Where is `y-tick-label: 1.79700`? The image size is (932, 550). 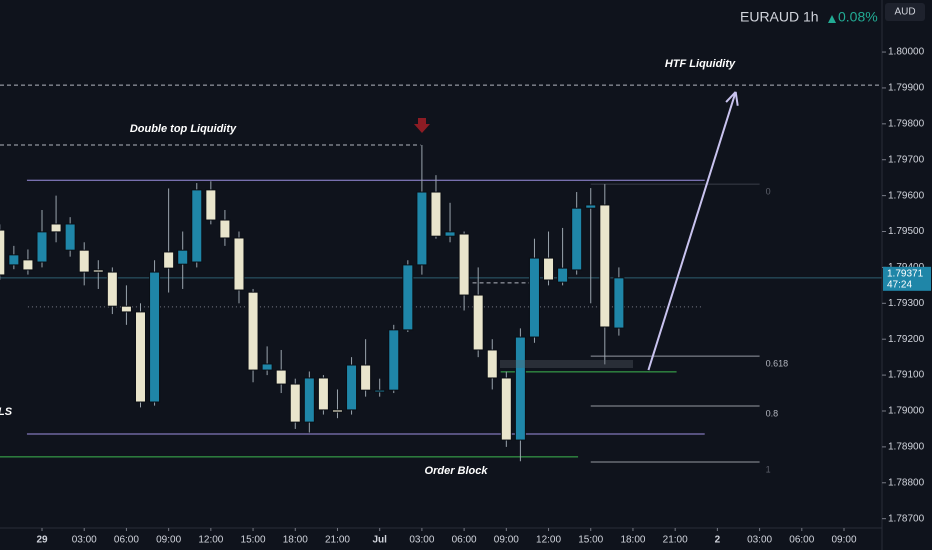
y-tick-label: 1.79700 is located at coordinates (906, 159).